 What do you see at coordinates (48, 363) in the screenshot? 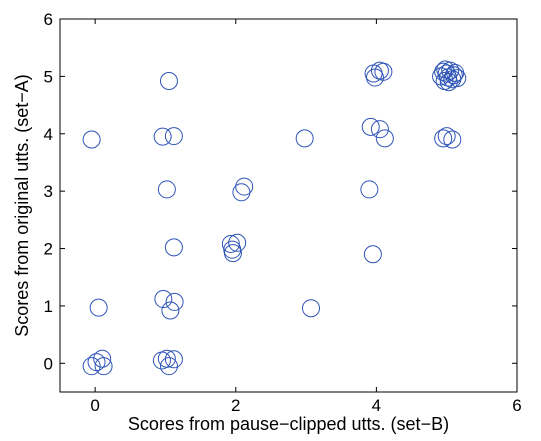
I see `y-tick-label: 0` at bounding box center [48, 363].